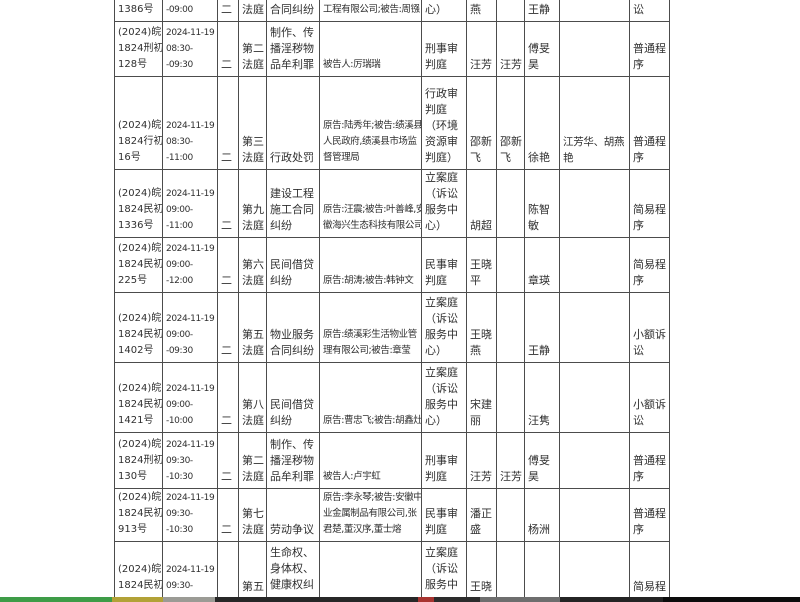 This screenshot has height=602, width=800. What do you see at coordinates (139, 265) in the screenshot?
I see `cell-case_number: (2024)皖 1824民初 225号` at bounding box center [139, 265].